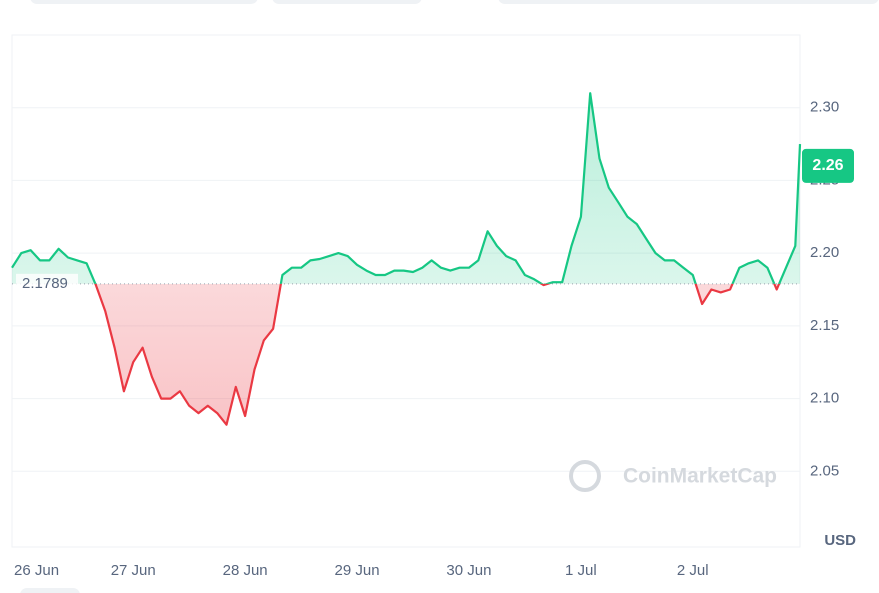 This screenshot has width=879, height=593. I want to click on watermark: CoinMarketCap, so click(700, 476).